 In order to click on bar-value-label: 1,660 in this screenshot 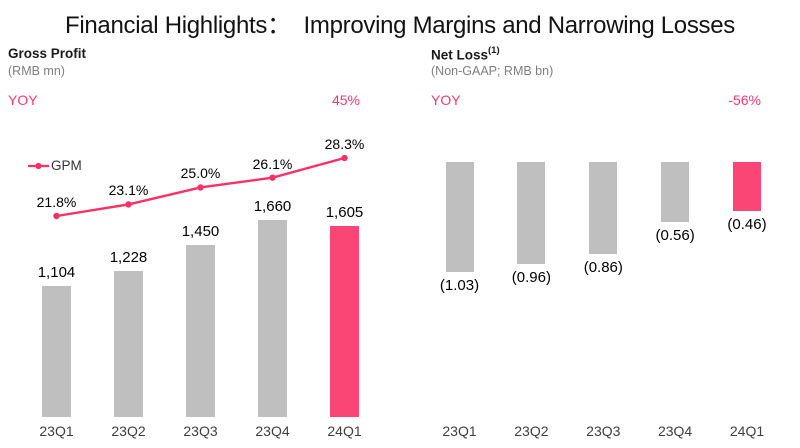, I will do `click(272, 206)`.